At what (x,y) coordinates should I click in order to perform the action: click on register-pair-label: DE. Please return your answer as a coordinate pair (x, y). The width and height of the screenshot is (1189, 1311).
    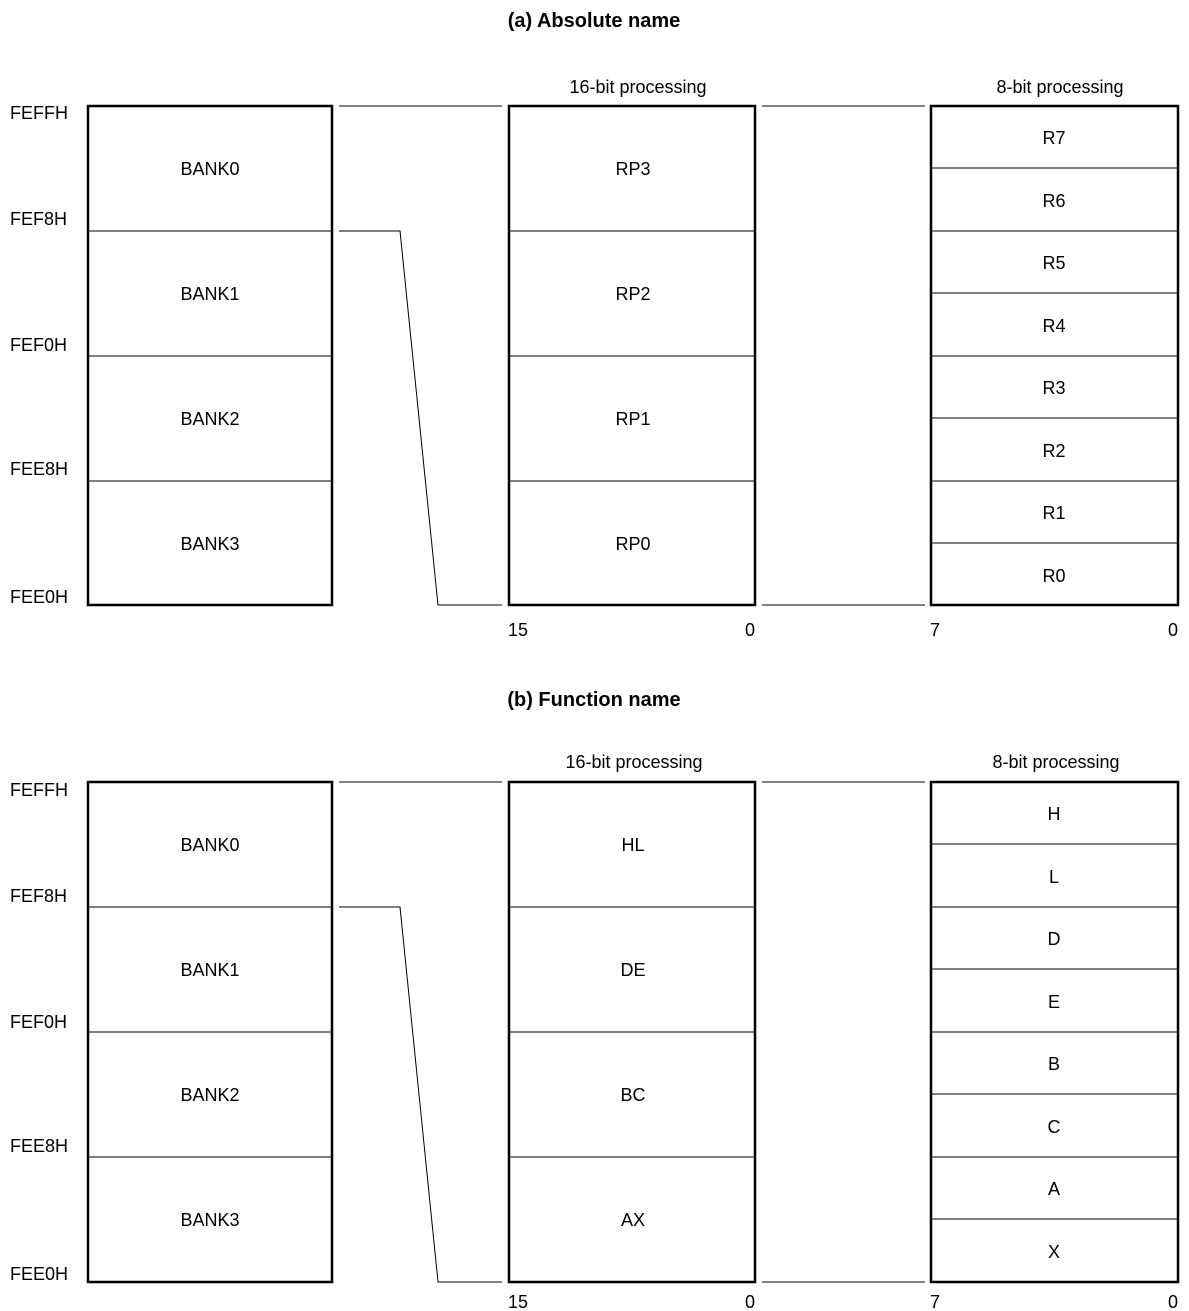
    Looking at the image, I should click on (632, 970).